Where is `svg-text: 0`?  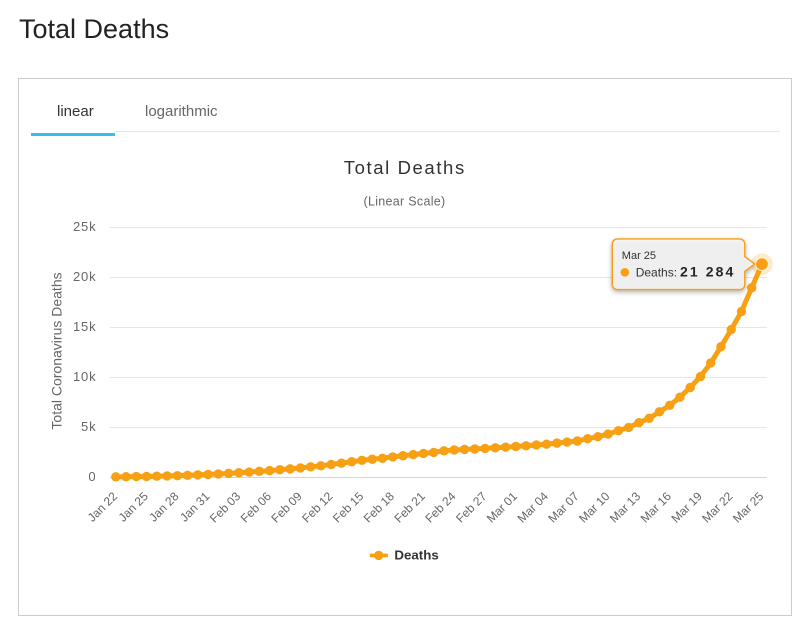 svg-text: 0 is located at coordinates (92, 476).